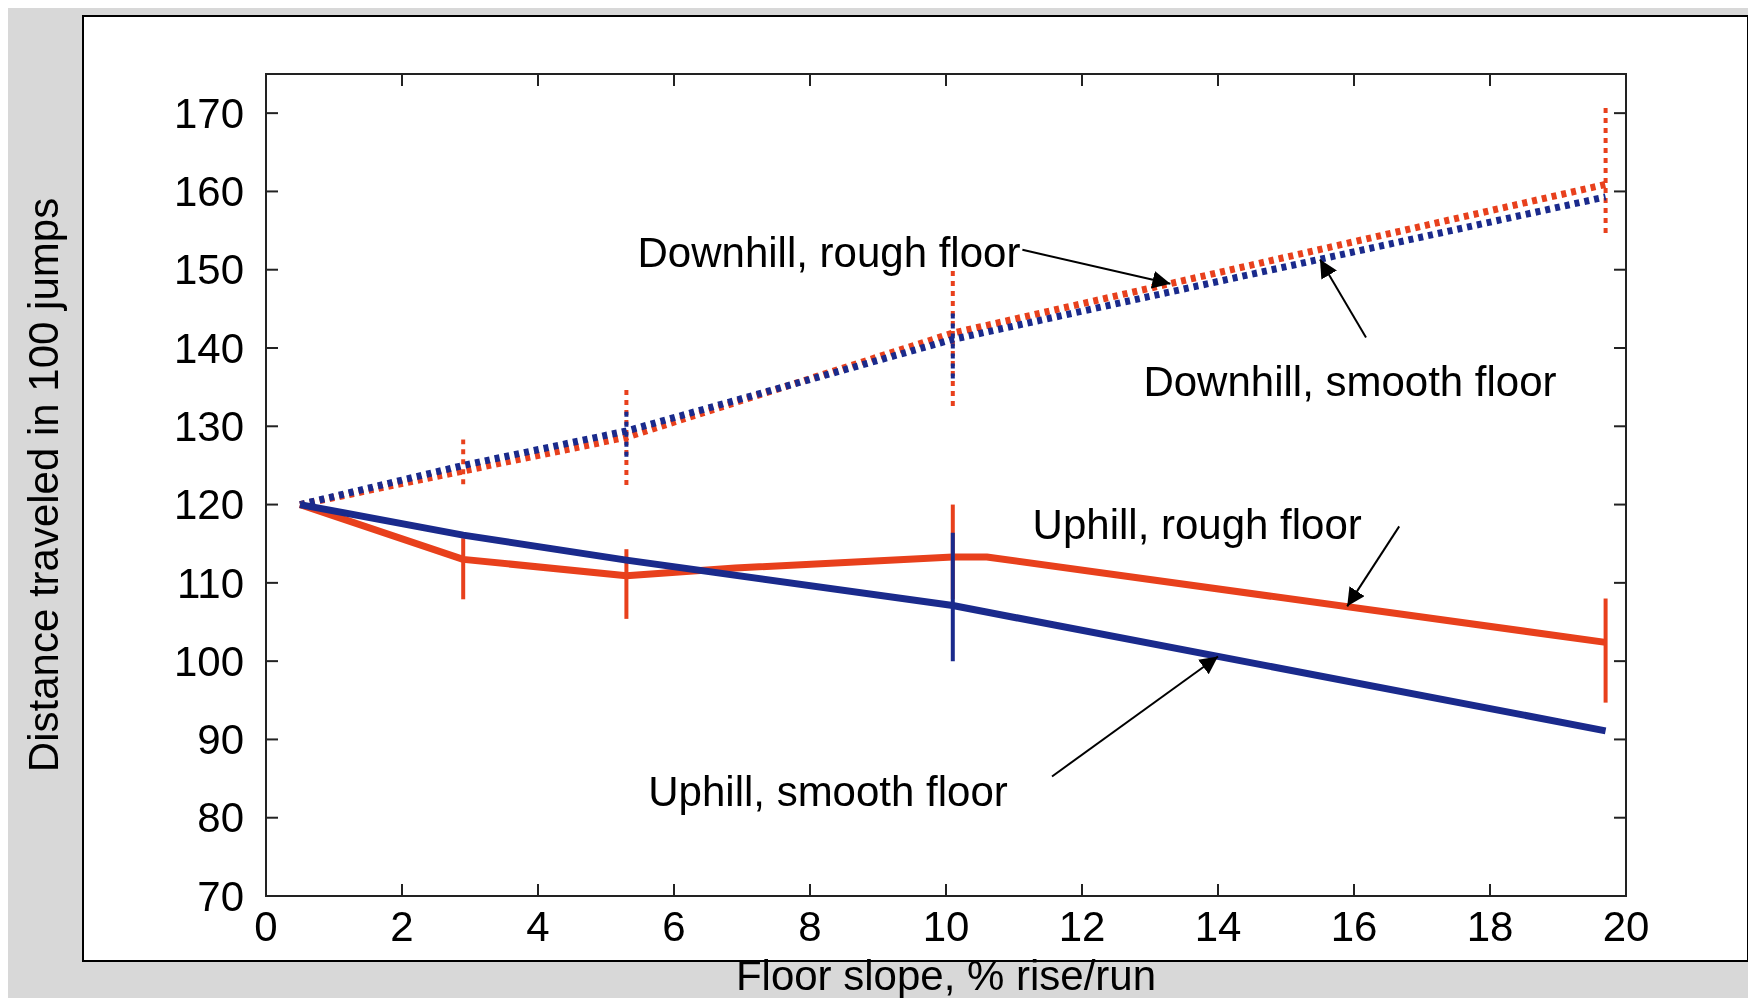 The image size is (1756, 1008). What do you see at coordinates (208, 270) in the screenshot?
I see `y-tick-label: 150` at bounding box center [208, 270].